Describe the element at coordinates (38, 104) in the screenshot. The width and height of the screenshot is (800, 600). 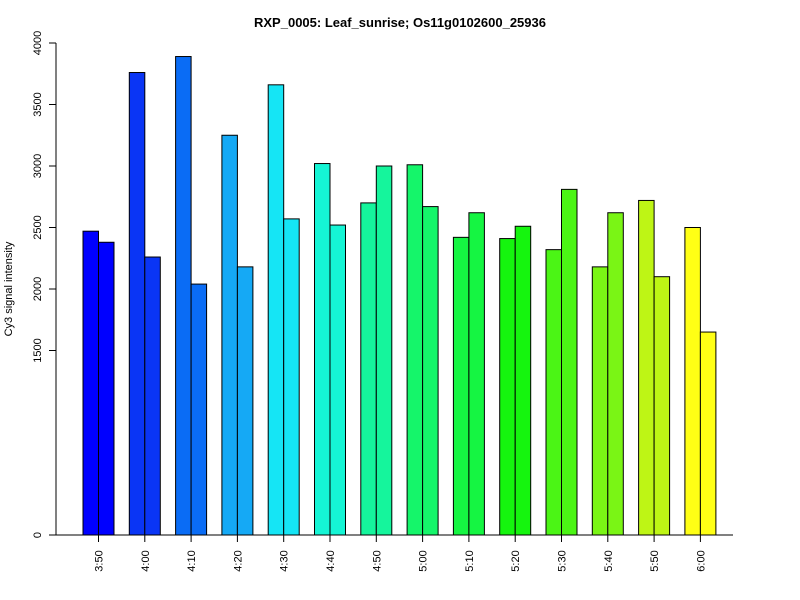
I see `y-tick-label: 3500` at that location.